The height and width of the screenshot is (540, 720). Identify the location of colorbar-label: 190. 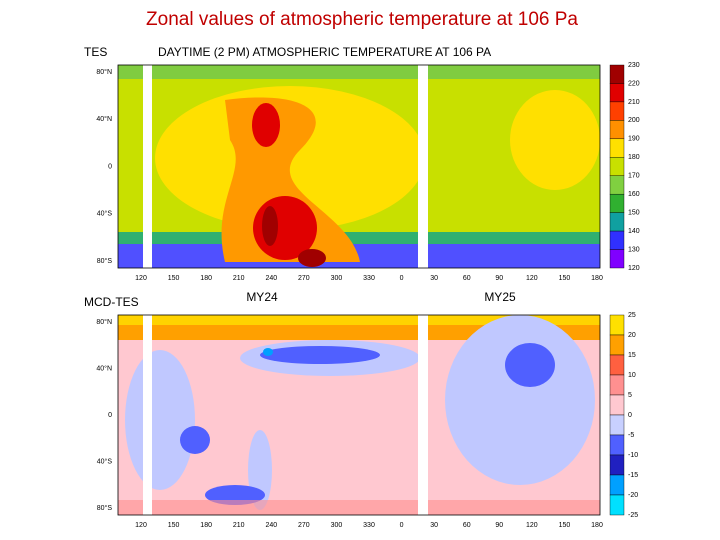
(634, 139).